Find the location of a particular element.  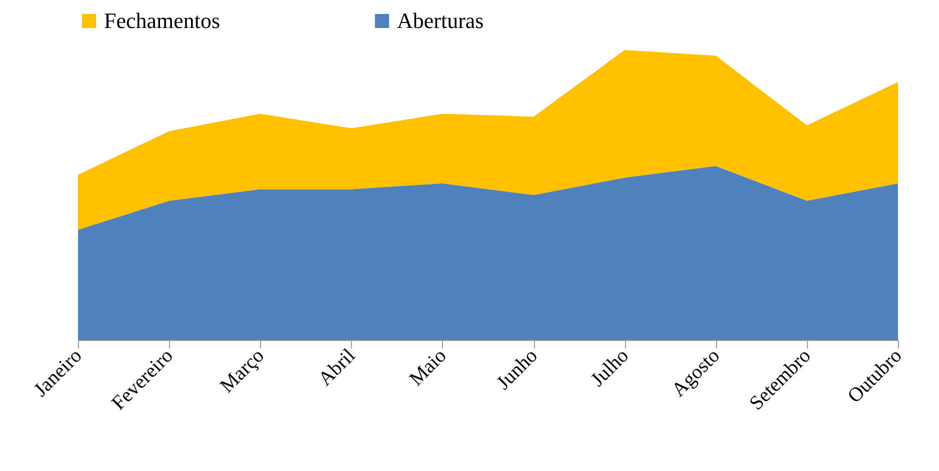

legend-label: Fechamentos is located at coordinates (162, 20).